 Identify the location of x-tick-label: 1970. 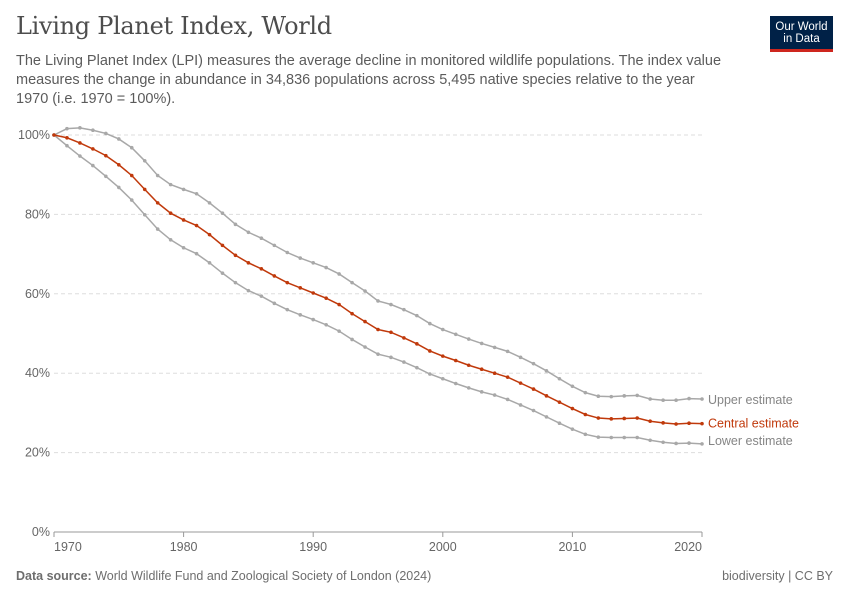
(68, 547).